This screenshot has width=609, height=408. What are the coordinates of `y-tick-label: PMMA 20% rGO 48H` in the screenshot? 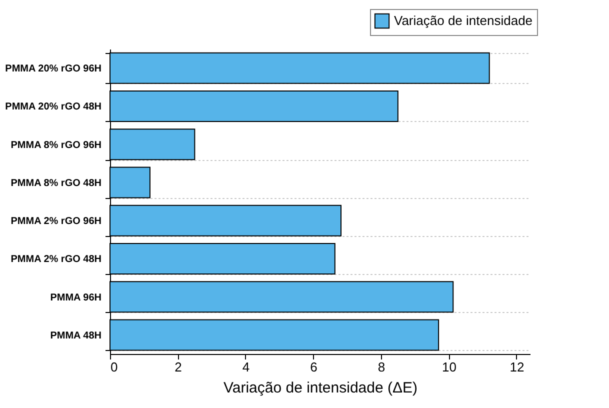 It's located at (53, 107).